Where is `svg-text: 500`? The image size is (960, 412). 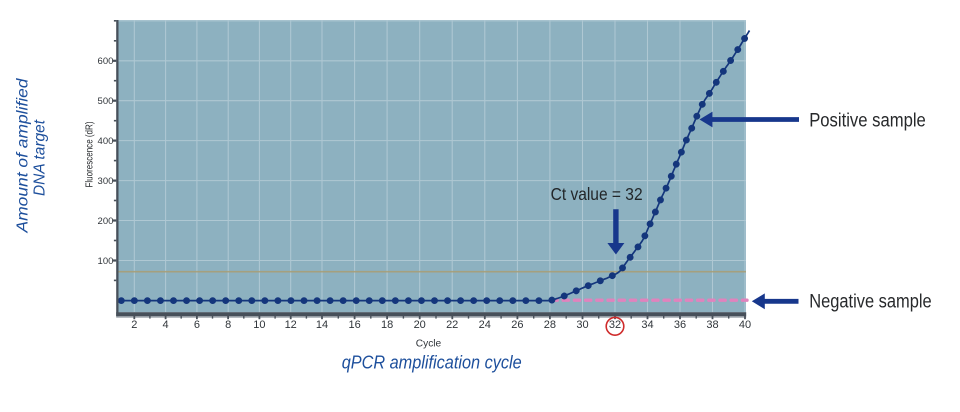 svg-text: 500 is located at coordinates (106, 101).